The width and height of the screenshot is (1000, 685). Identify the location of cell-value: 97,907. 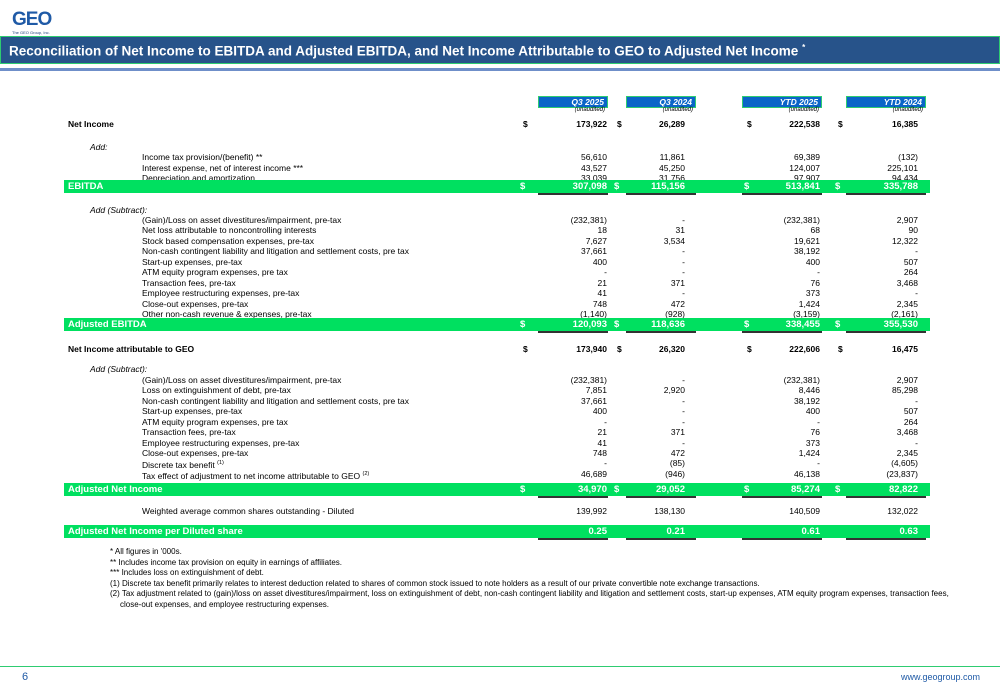
(807, 178).